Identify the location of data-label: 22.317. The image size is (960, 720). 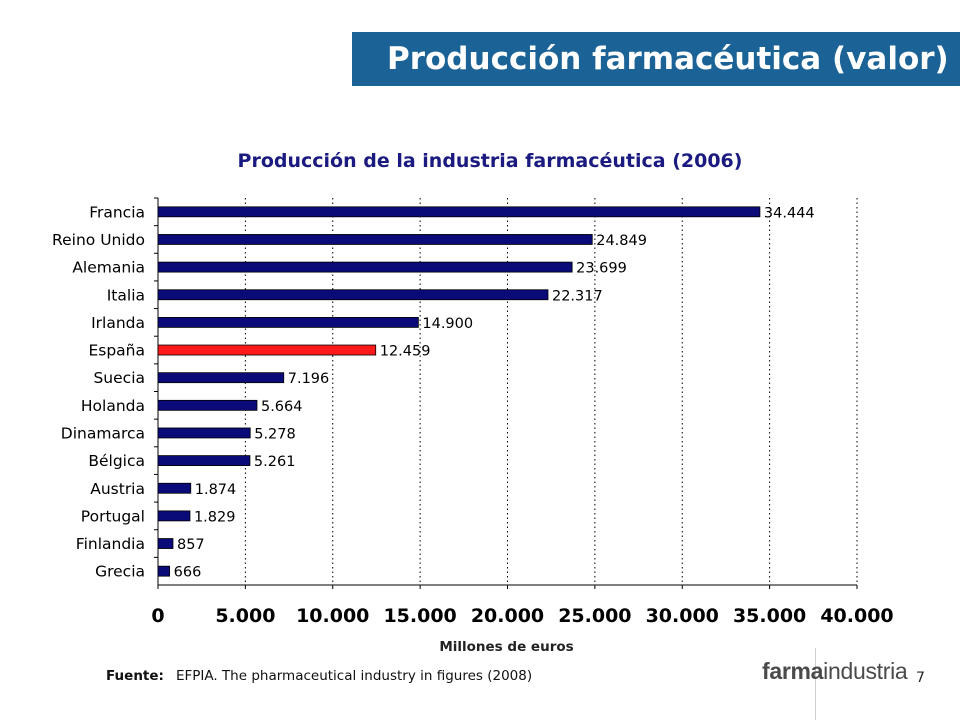
(577, 296).